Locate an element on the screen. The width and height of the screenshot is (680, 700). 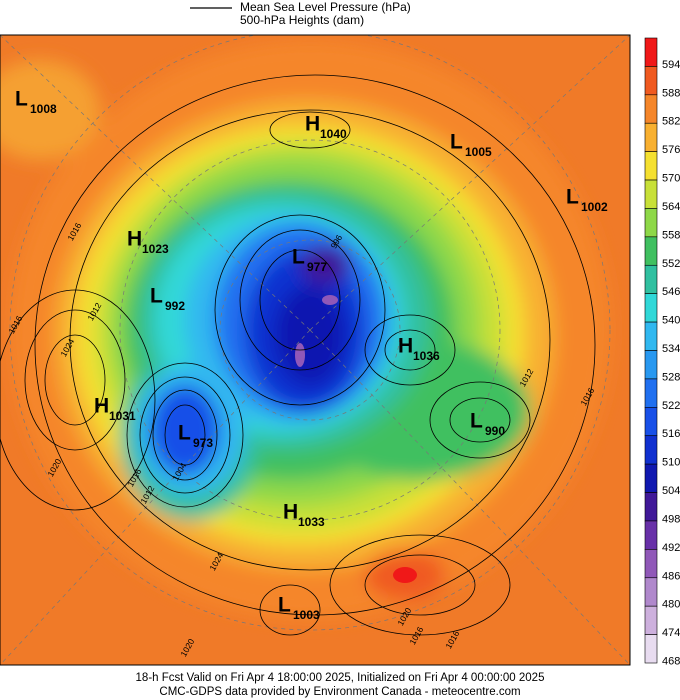
colorbar-label: 558 is located at coordinates (671, 235).